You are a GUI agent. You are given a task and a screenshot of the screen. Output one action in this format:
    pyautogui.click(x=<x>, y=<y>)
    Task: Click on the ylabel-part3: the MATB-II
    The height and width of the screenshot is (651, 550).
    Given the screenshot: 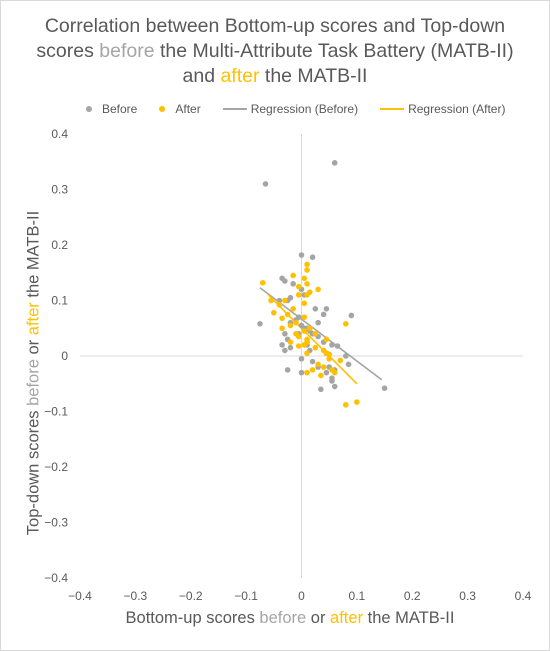 What is the action you would take?
    pyautogui.click(x=33, y=256)
    